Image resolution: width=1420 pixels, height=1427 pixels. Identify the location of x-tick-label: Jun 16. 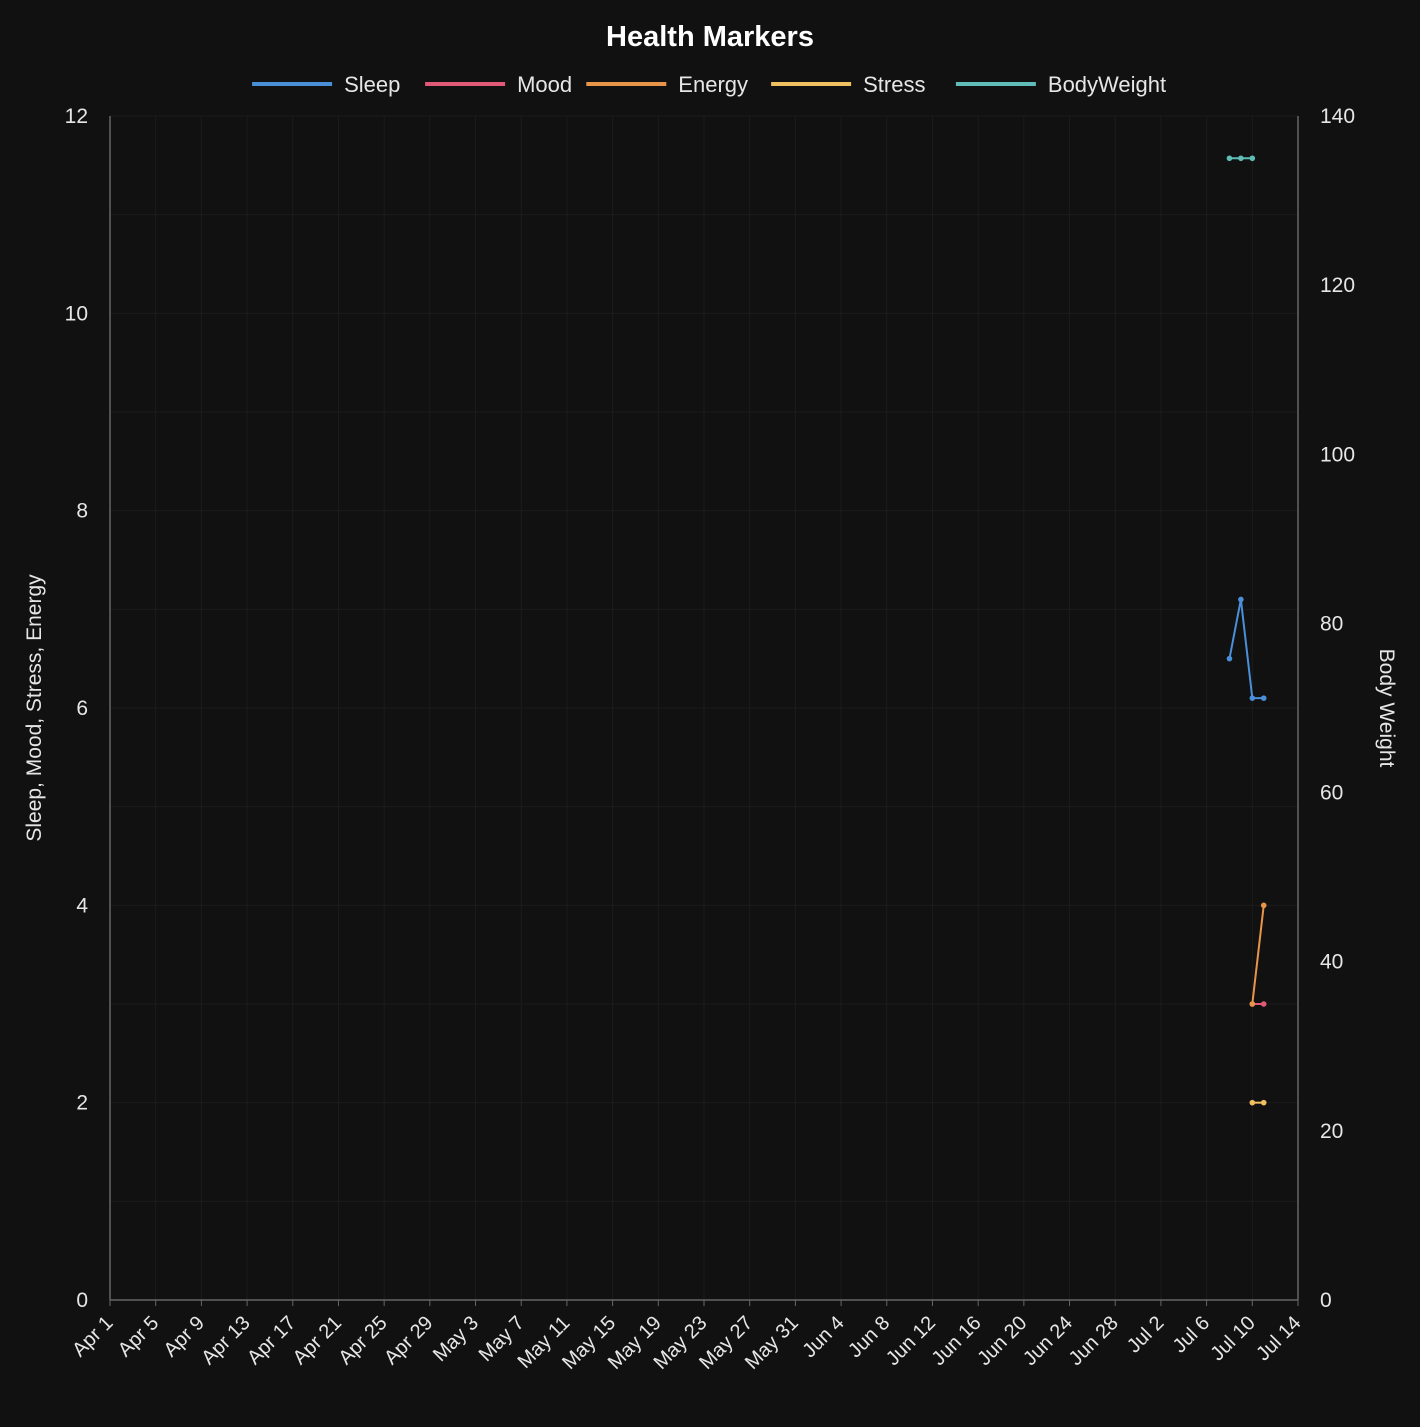
(957, 1341).